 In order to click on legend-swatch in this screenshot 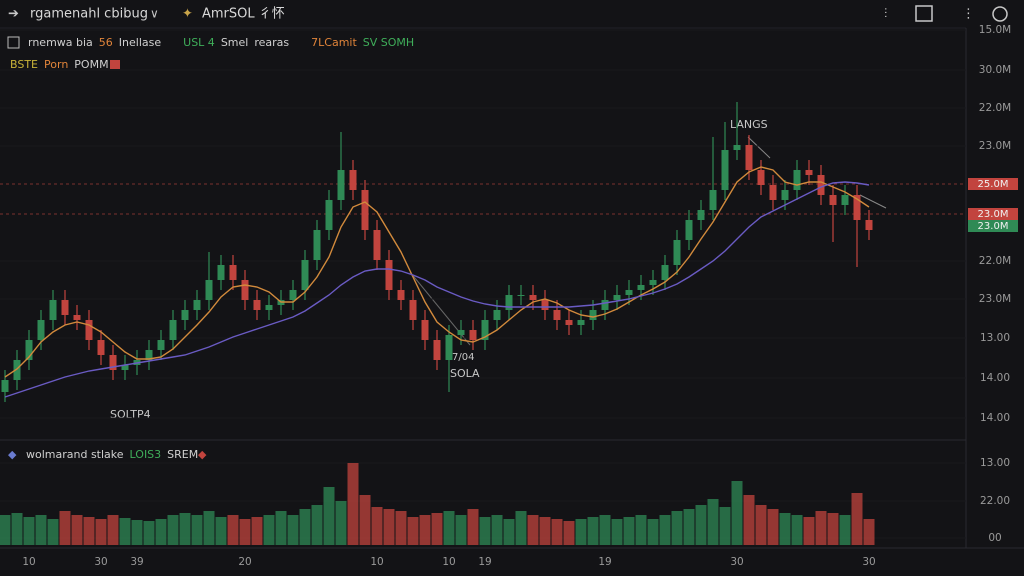, I will do `click(115, 64)`.